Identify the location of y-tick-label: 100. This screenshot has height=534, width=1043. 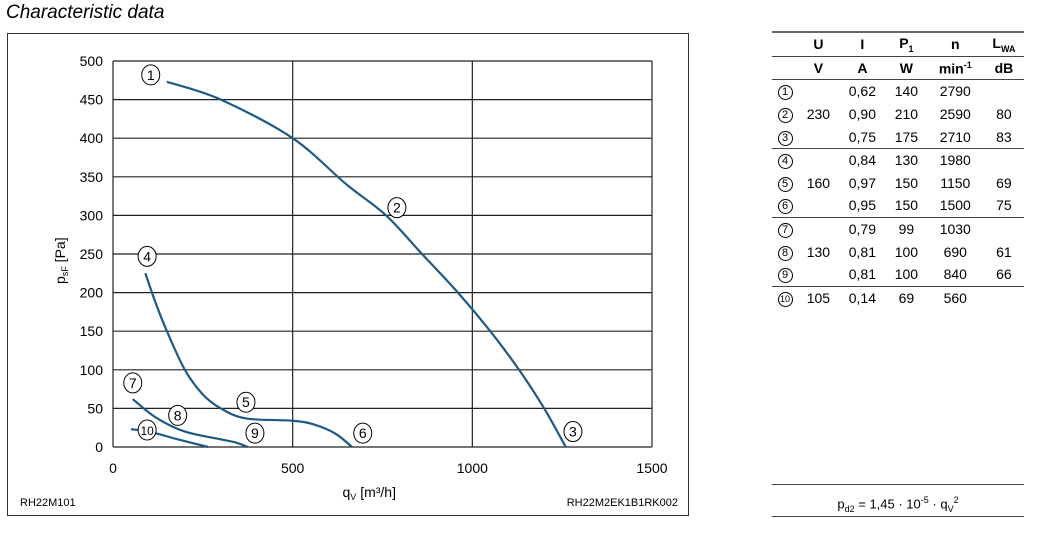
(92, 370).